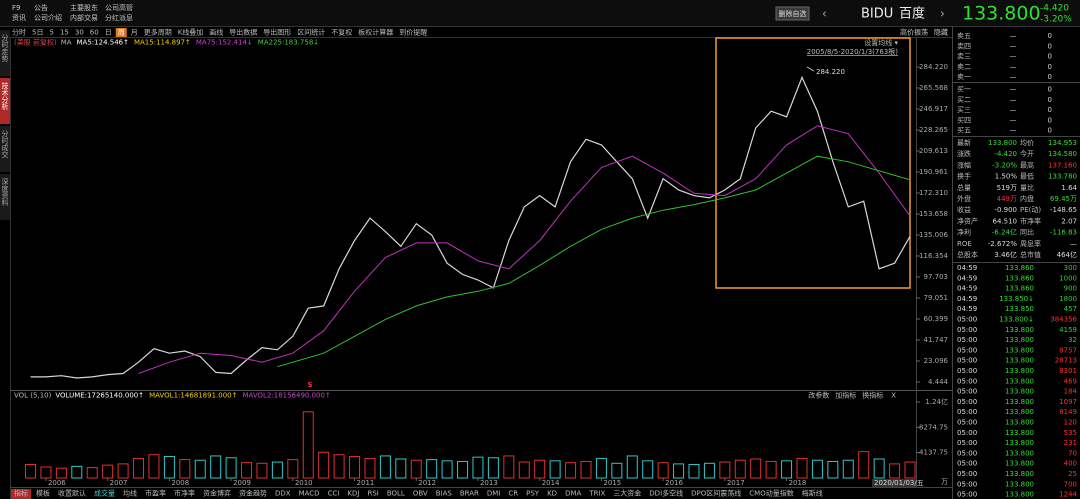  Describe the element at coordinates (309, 494) in the screenshot. I see `bottom-tab: MACD` at that location.